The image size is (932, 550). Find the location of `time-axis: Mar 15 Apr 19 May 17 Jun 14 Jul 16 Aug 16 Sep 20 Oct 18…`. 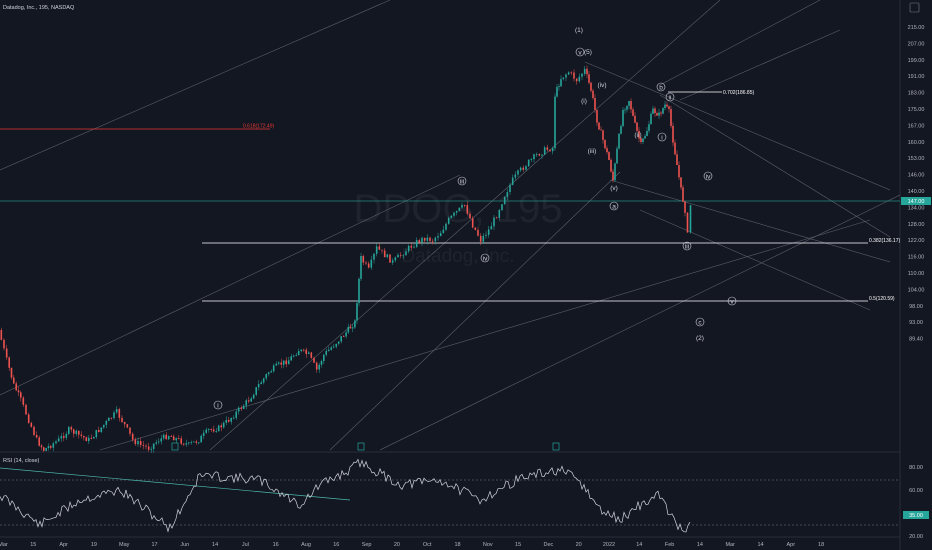

time-axis: Mar 15 Apr 19 May 17 Jun 14 Jul 16 Aug 16 Sep 20 Oct 18… is located at coordinates (412, 545).